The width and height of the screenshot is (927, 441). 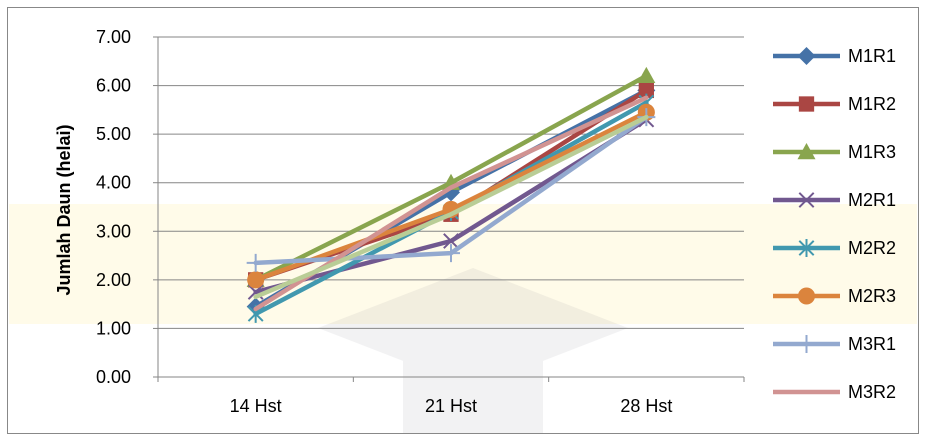 What do you see at coordinates (834, 392) in the screenshot?
I see `legend-item: M3R2` at bounding box center [834, 392].